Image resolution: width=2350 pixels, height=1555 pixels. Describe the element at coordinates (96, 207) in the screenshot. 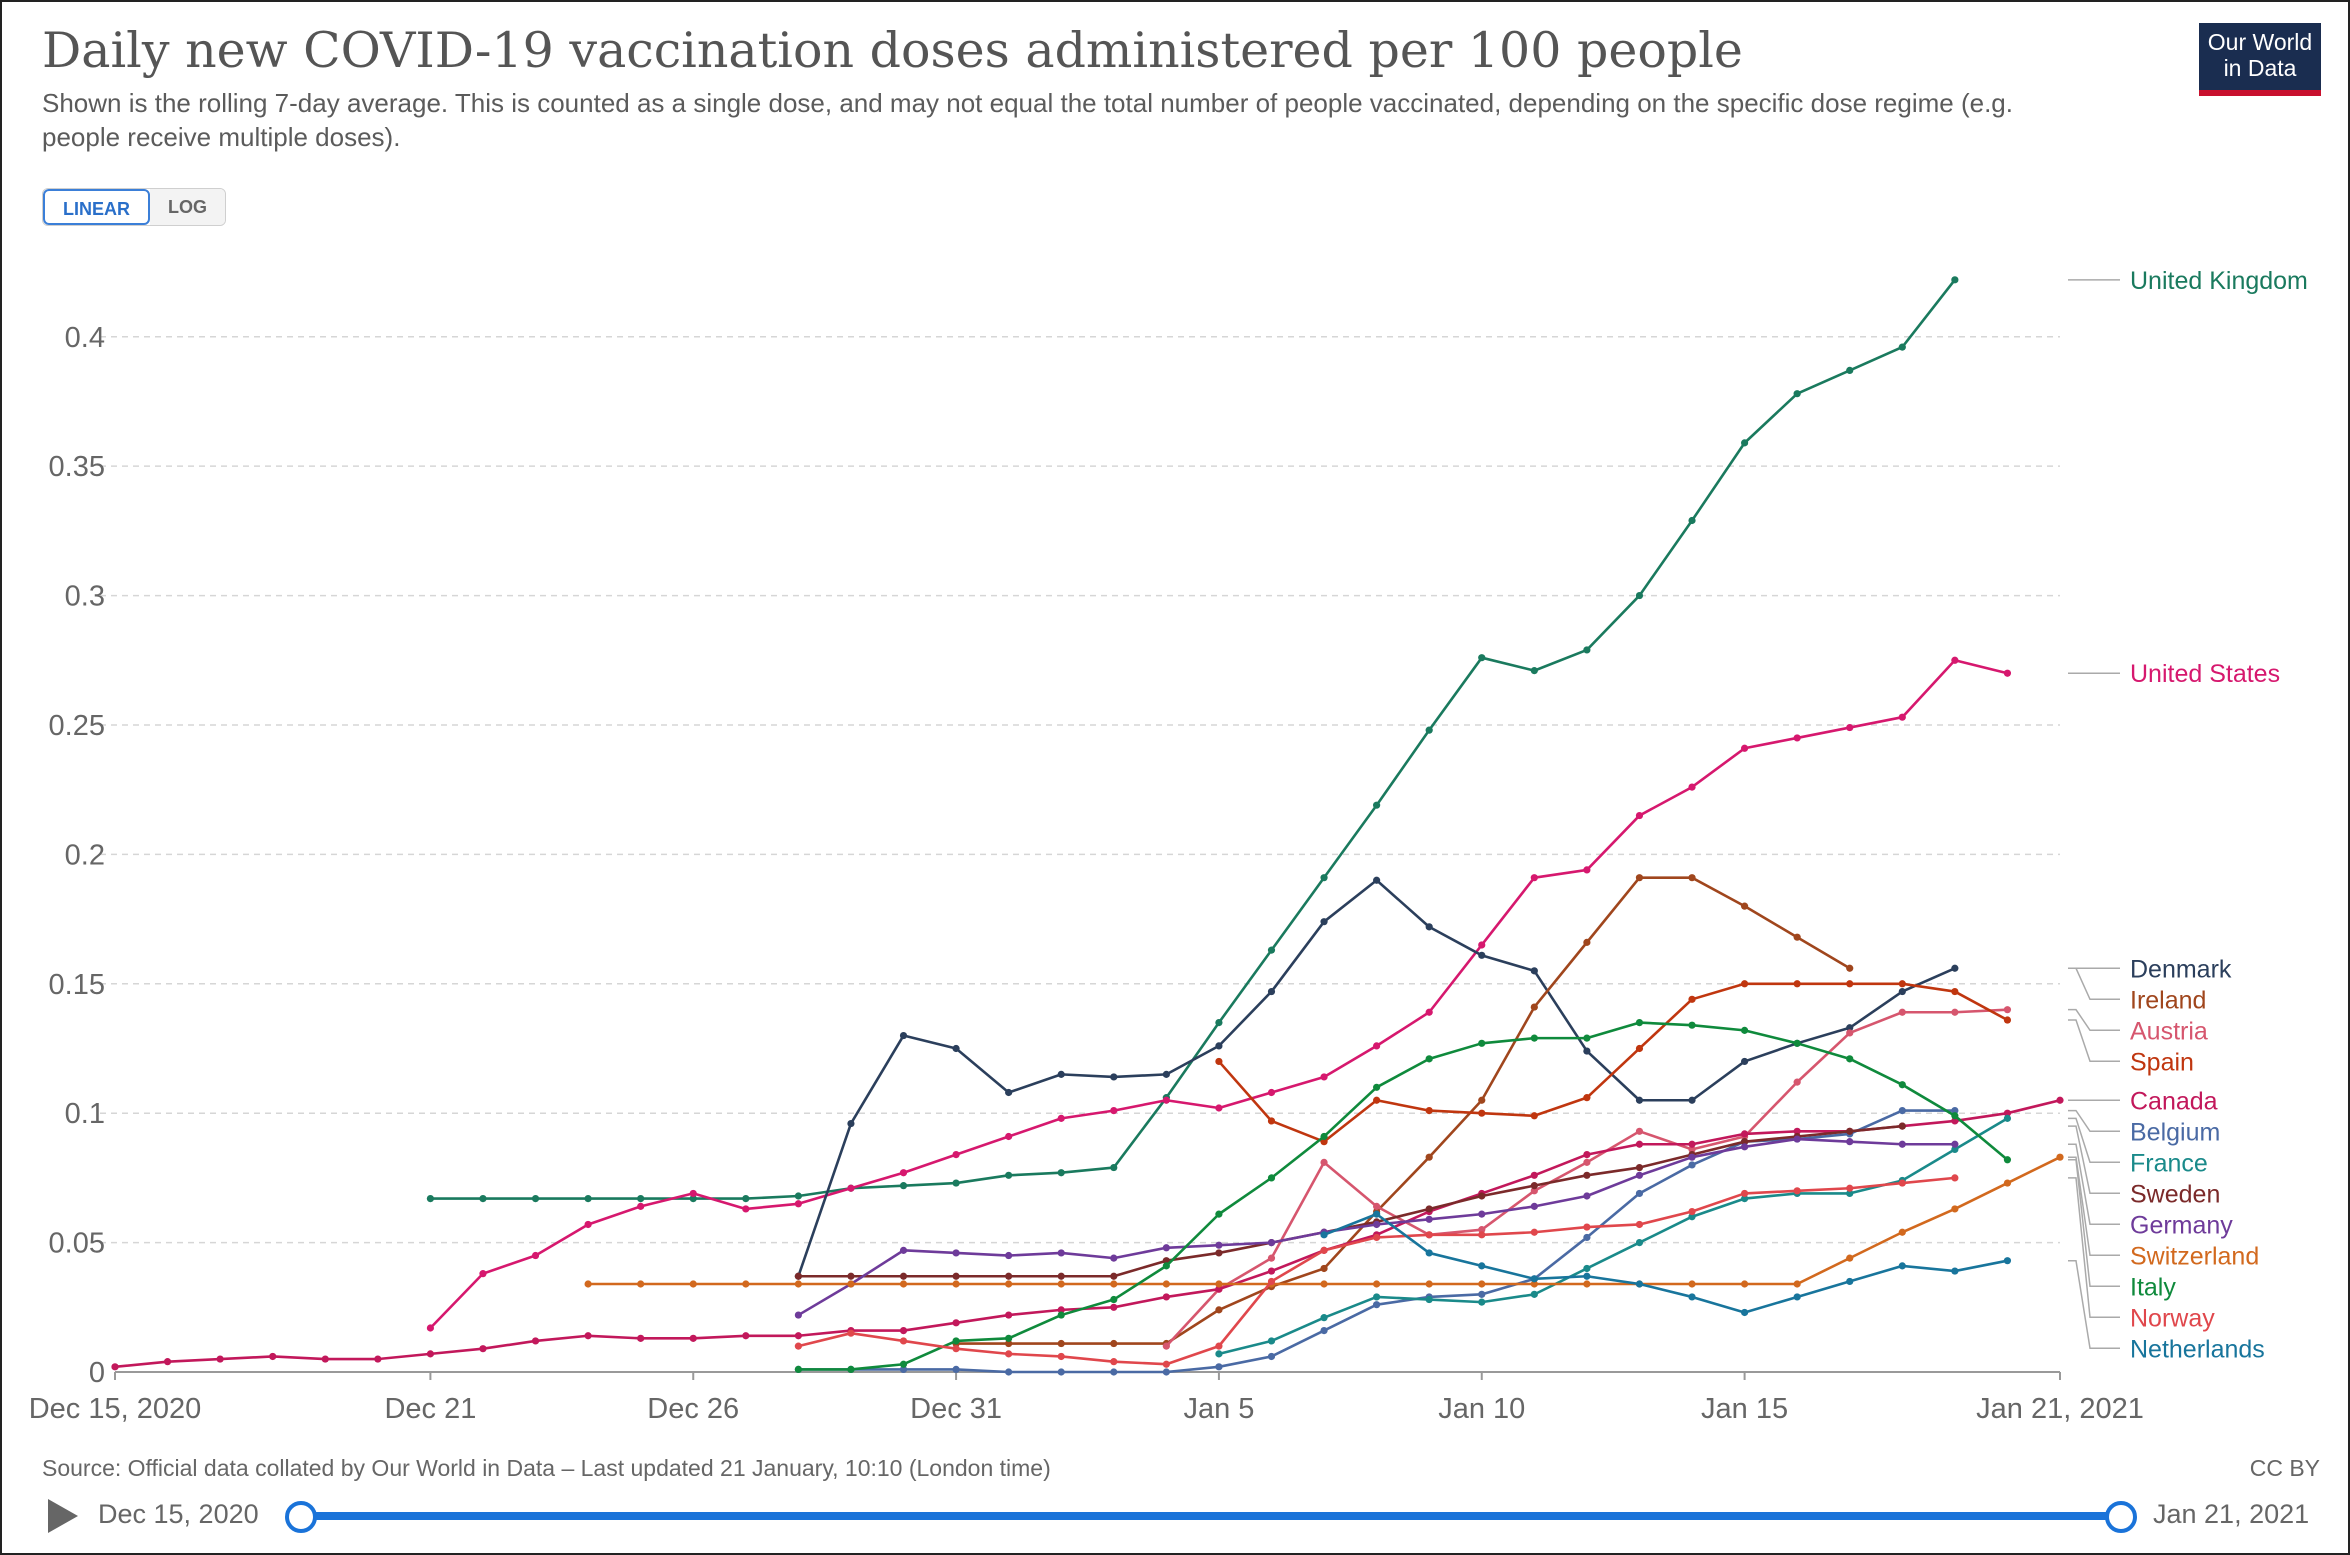

I see `linear-scale-button: LINEAR` at that location.